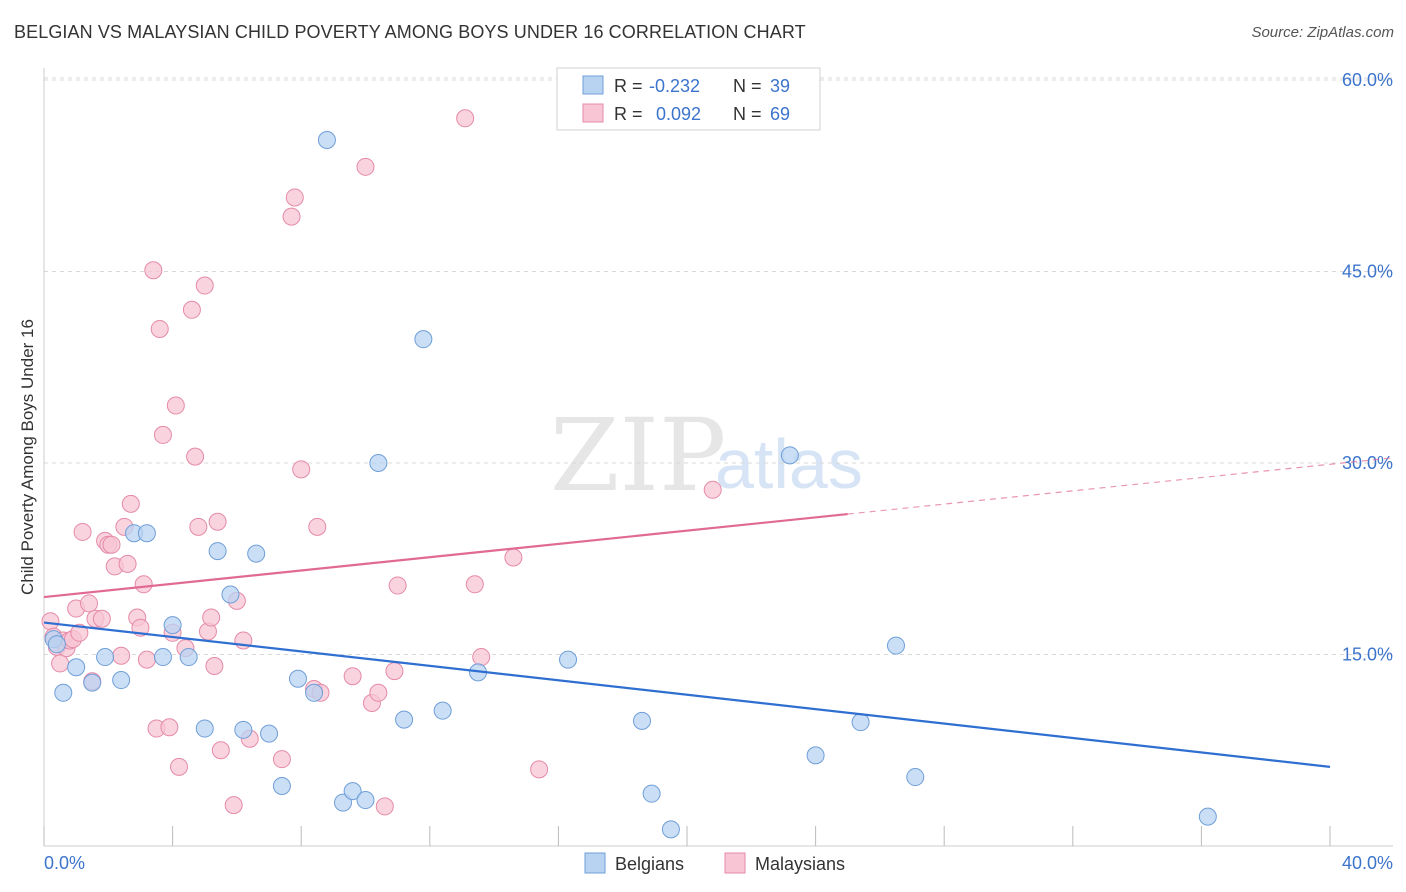 The height and width of the screenshot is (892, 1406). I want to click on y-tick-label: 30.0%, so click(1367, 463).